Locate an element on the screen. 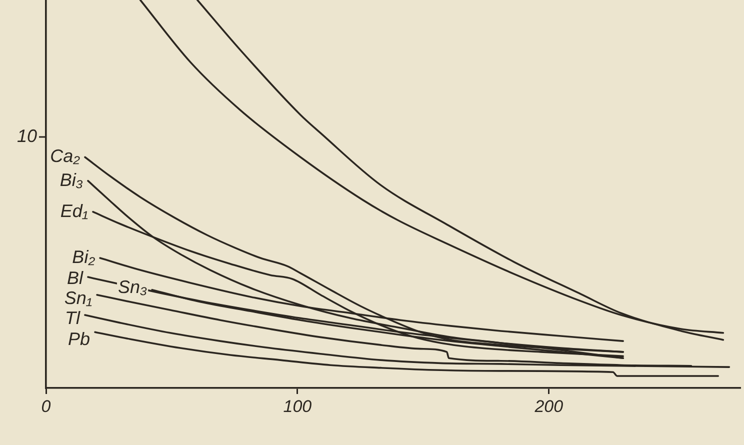 The width and height of the screenshot is (744, 445). text: 10 is located at coordinates (26, 136).